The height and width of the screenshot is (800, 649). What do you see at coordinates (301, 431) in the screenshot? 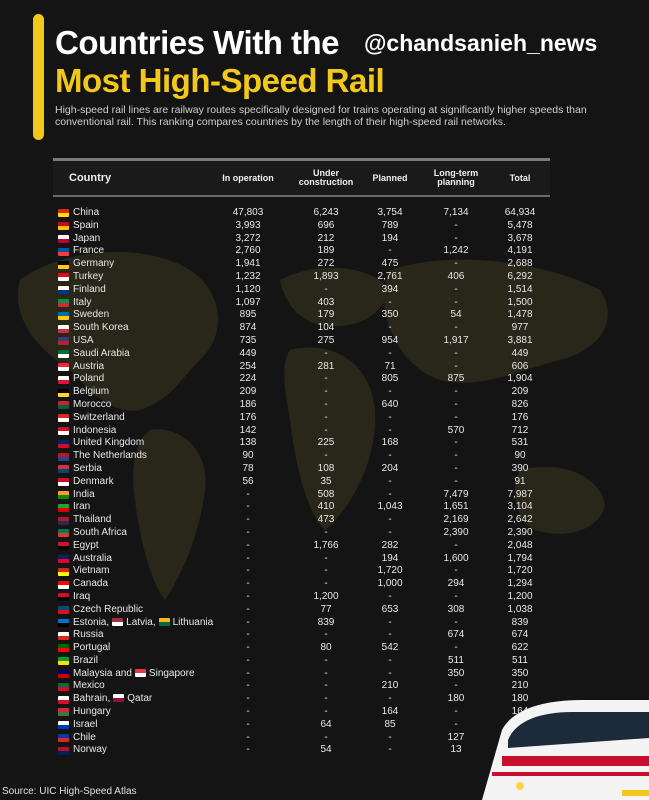
I see `table-row-indonesia: Indonesia 142 - - 570 712` at bounding box center [301, 431].